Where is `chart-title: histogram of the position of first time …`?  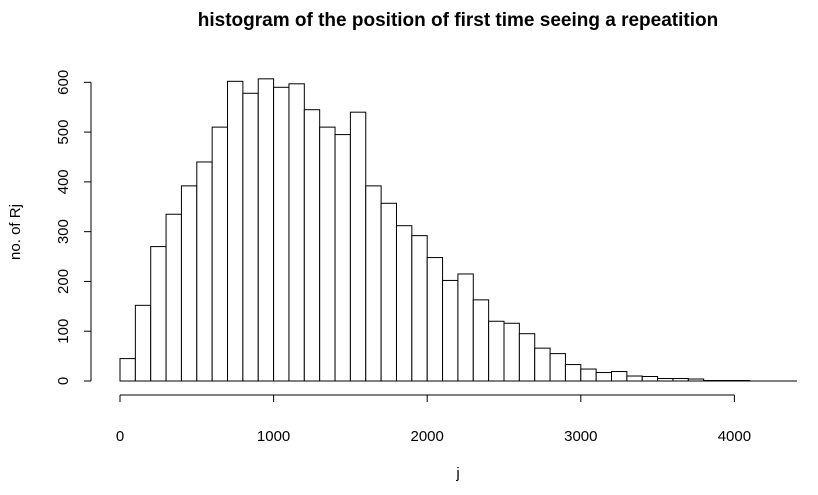
chart-title: histogram of the position of first time … is located at coordinates (458, 20).